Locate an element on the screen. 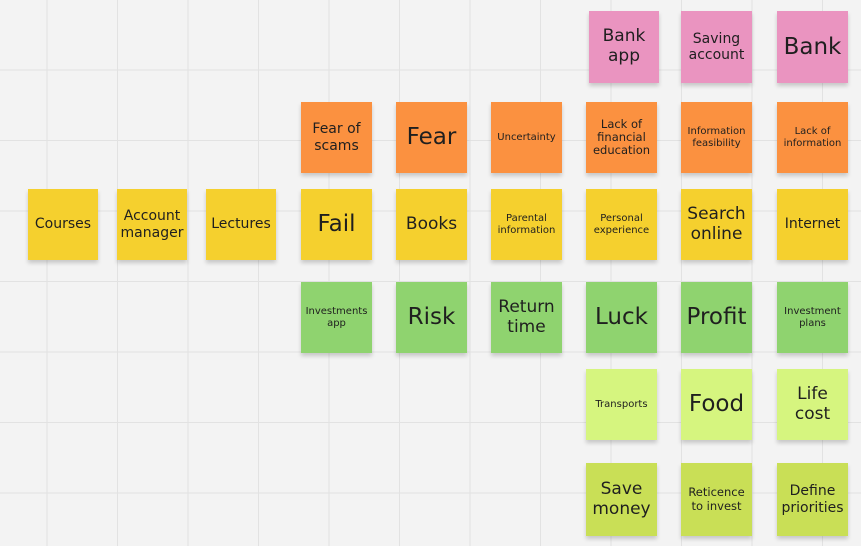 This screenshot has width=861, height=546. sticky-note-luck: Luck is located at coordinates (621, 317).